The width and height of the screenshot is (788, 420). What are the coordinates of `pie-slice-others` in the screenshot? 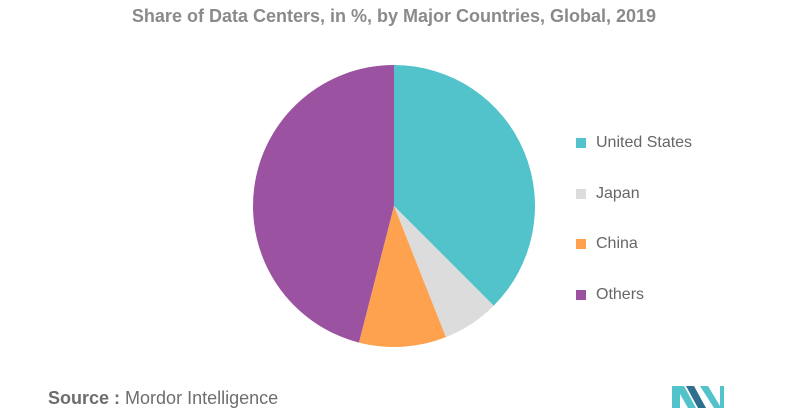 It's located at (323, 204).